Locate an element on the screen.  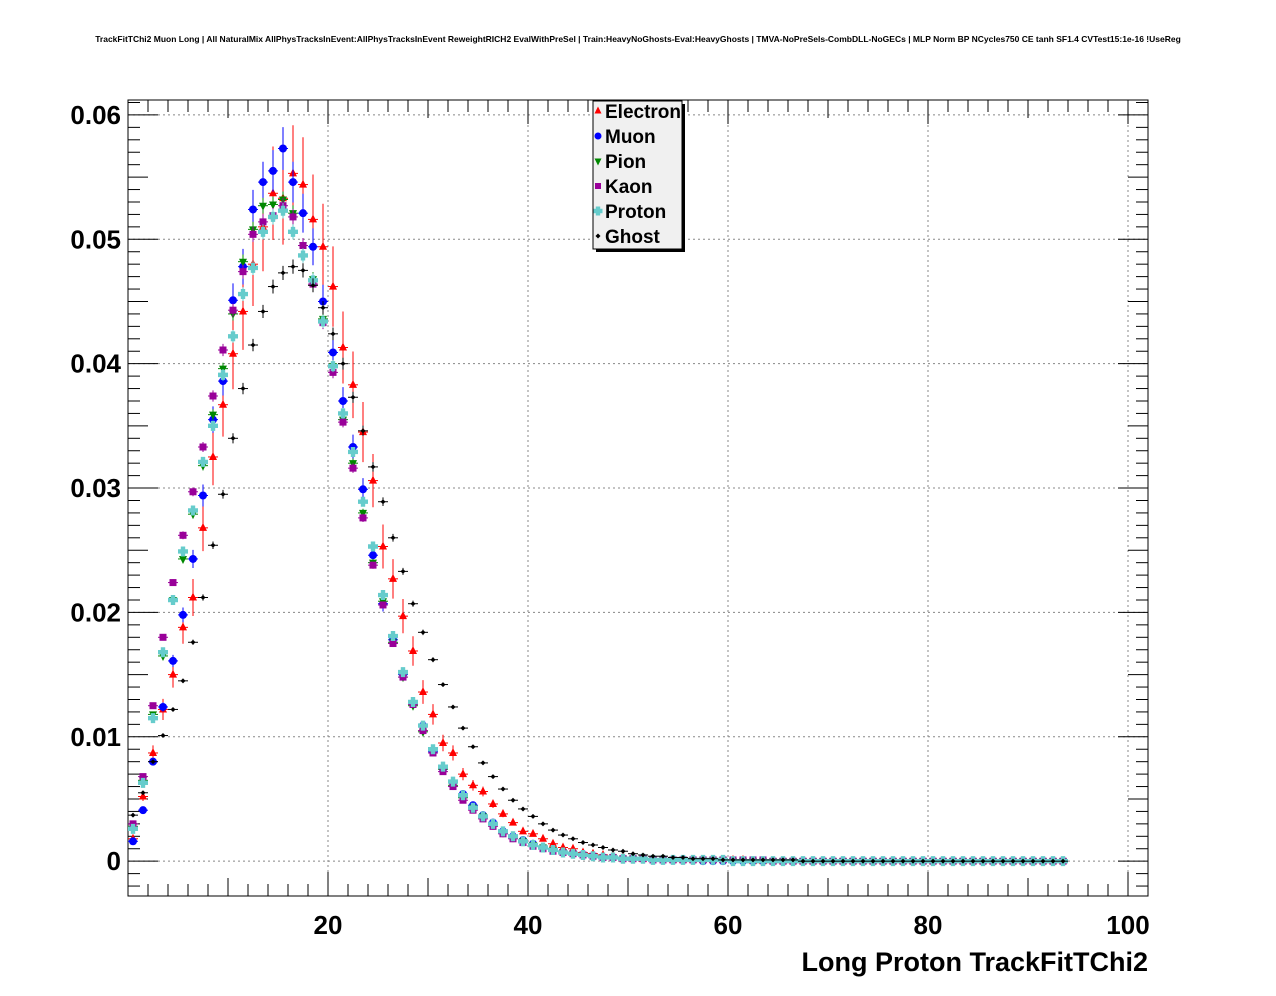
legend-entry-muon: Muon is located at coordinates (625, 137).